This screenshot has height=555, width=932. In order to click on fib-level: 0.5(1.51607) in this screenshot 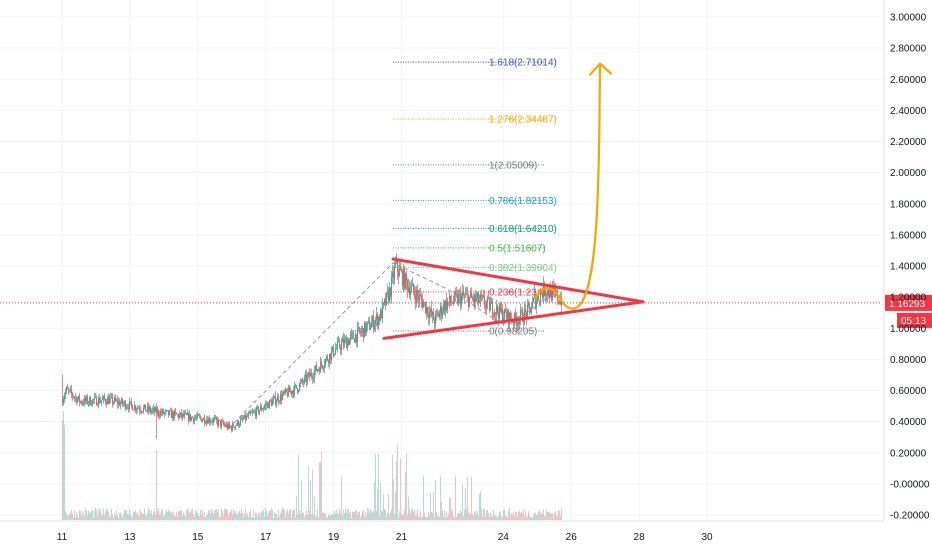, I will do `click(469, 248)`.